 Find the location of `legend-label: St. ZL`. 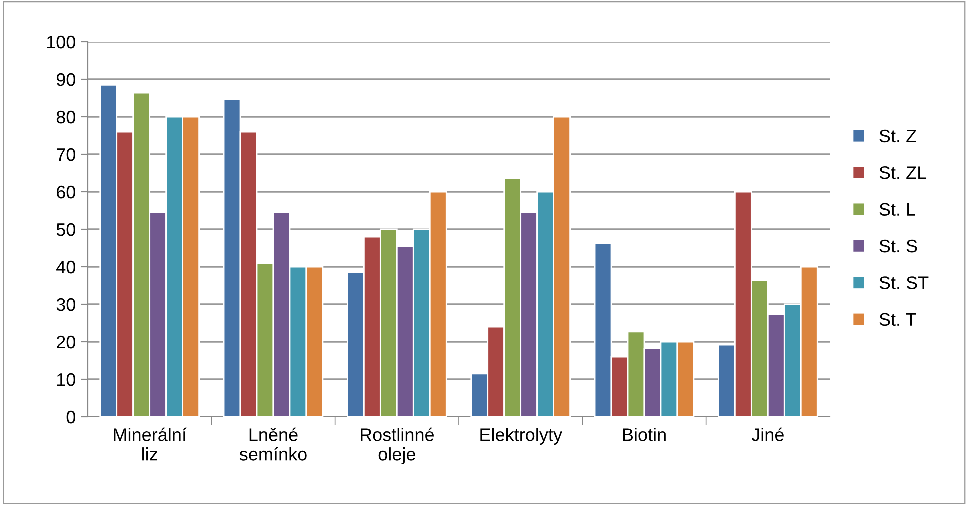

legend-label: St. ZL is located at coordinates (903, 173).